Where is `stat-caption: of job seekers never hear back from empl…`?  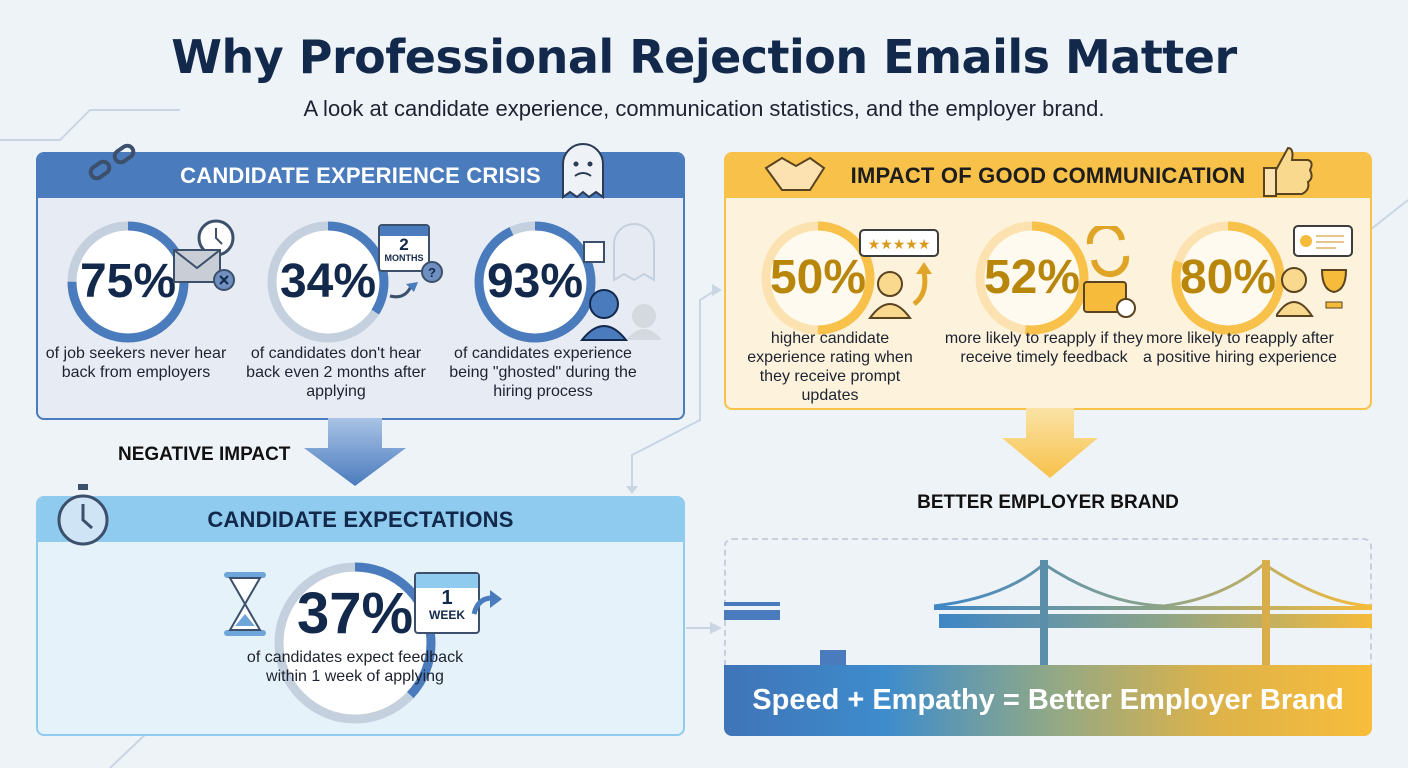
stat-caption: of job seekers never hear back from empl… is located at coordinates (136, 363).